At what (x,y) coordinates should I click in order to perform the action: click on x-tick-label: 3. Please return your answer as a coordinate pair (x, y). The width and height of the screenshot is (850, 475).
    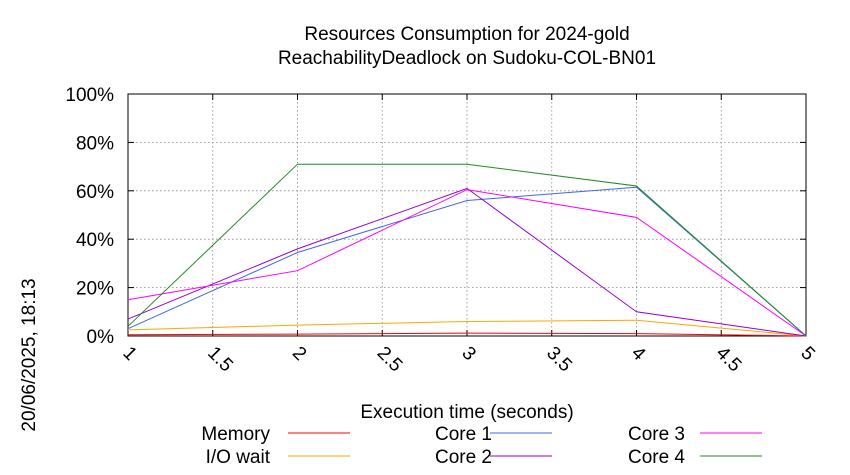
    Looking at the image, I should click on (468, 354).